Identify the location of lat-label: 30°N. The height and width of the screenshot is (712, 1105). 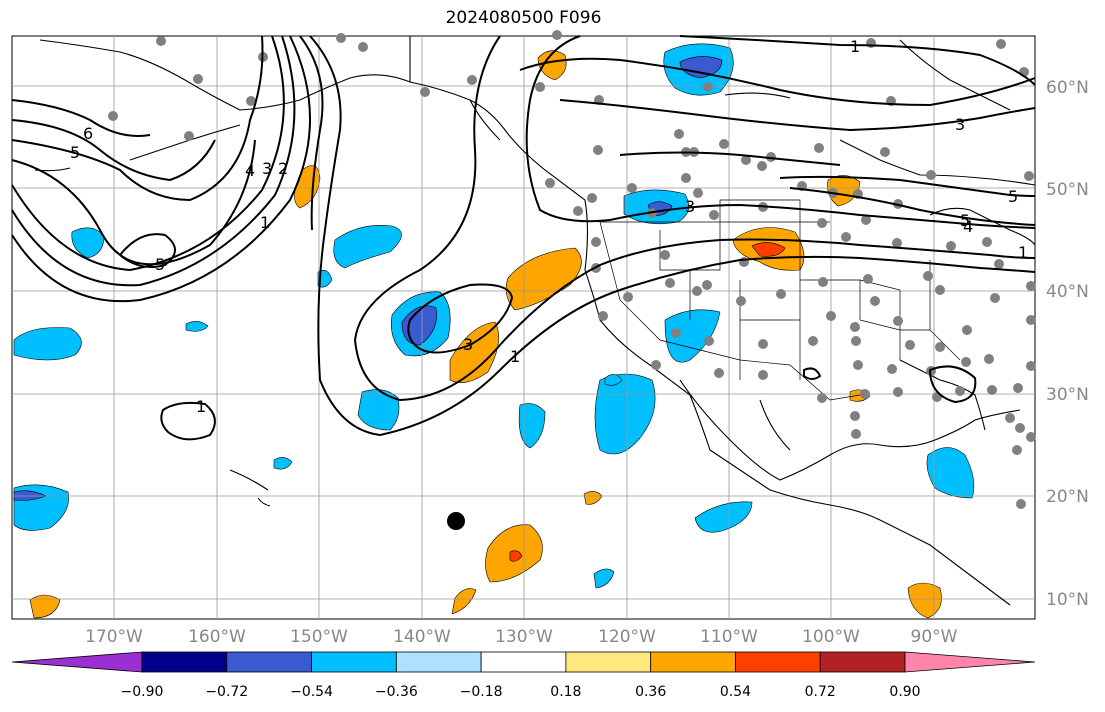
(1067, 395).